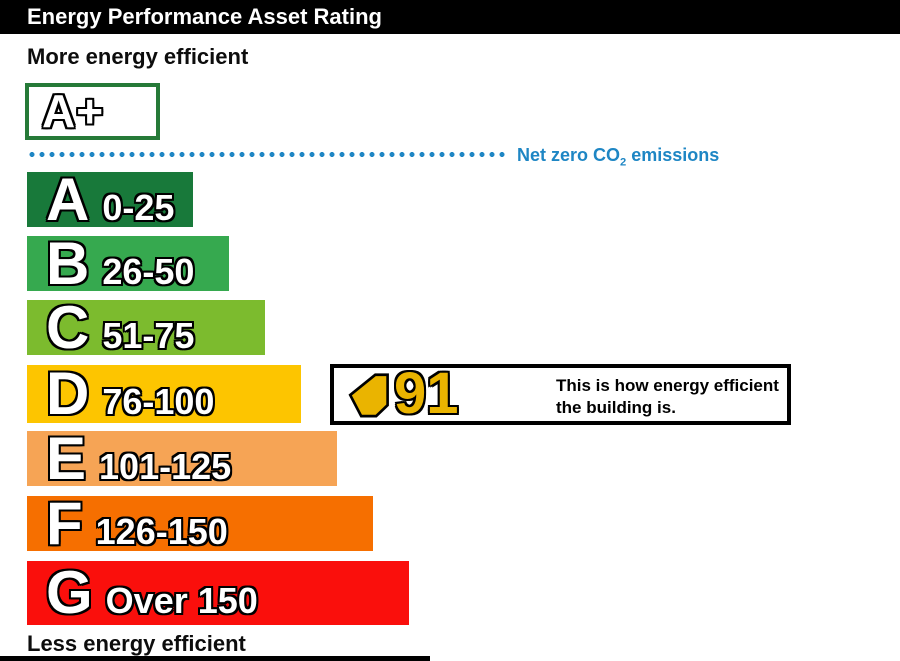  Describe the element at coordinates (148, 335) in the screenshot. I see `band-c-range: 51-75` at that location.